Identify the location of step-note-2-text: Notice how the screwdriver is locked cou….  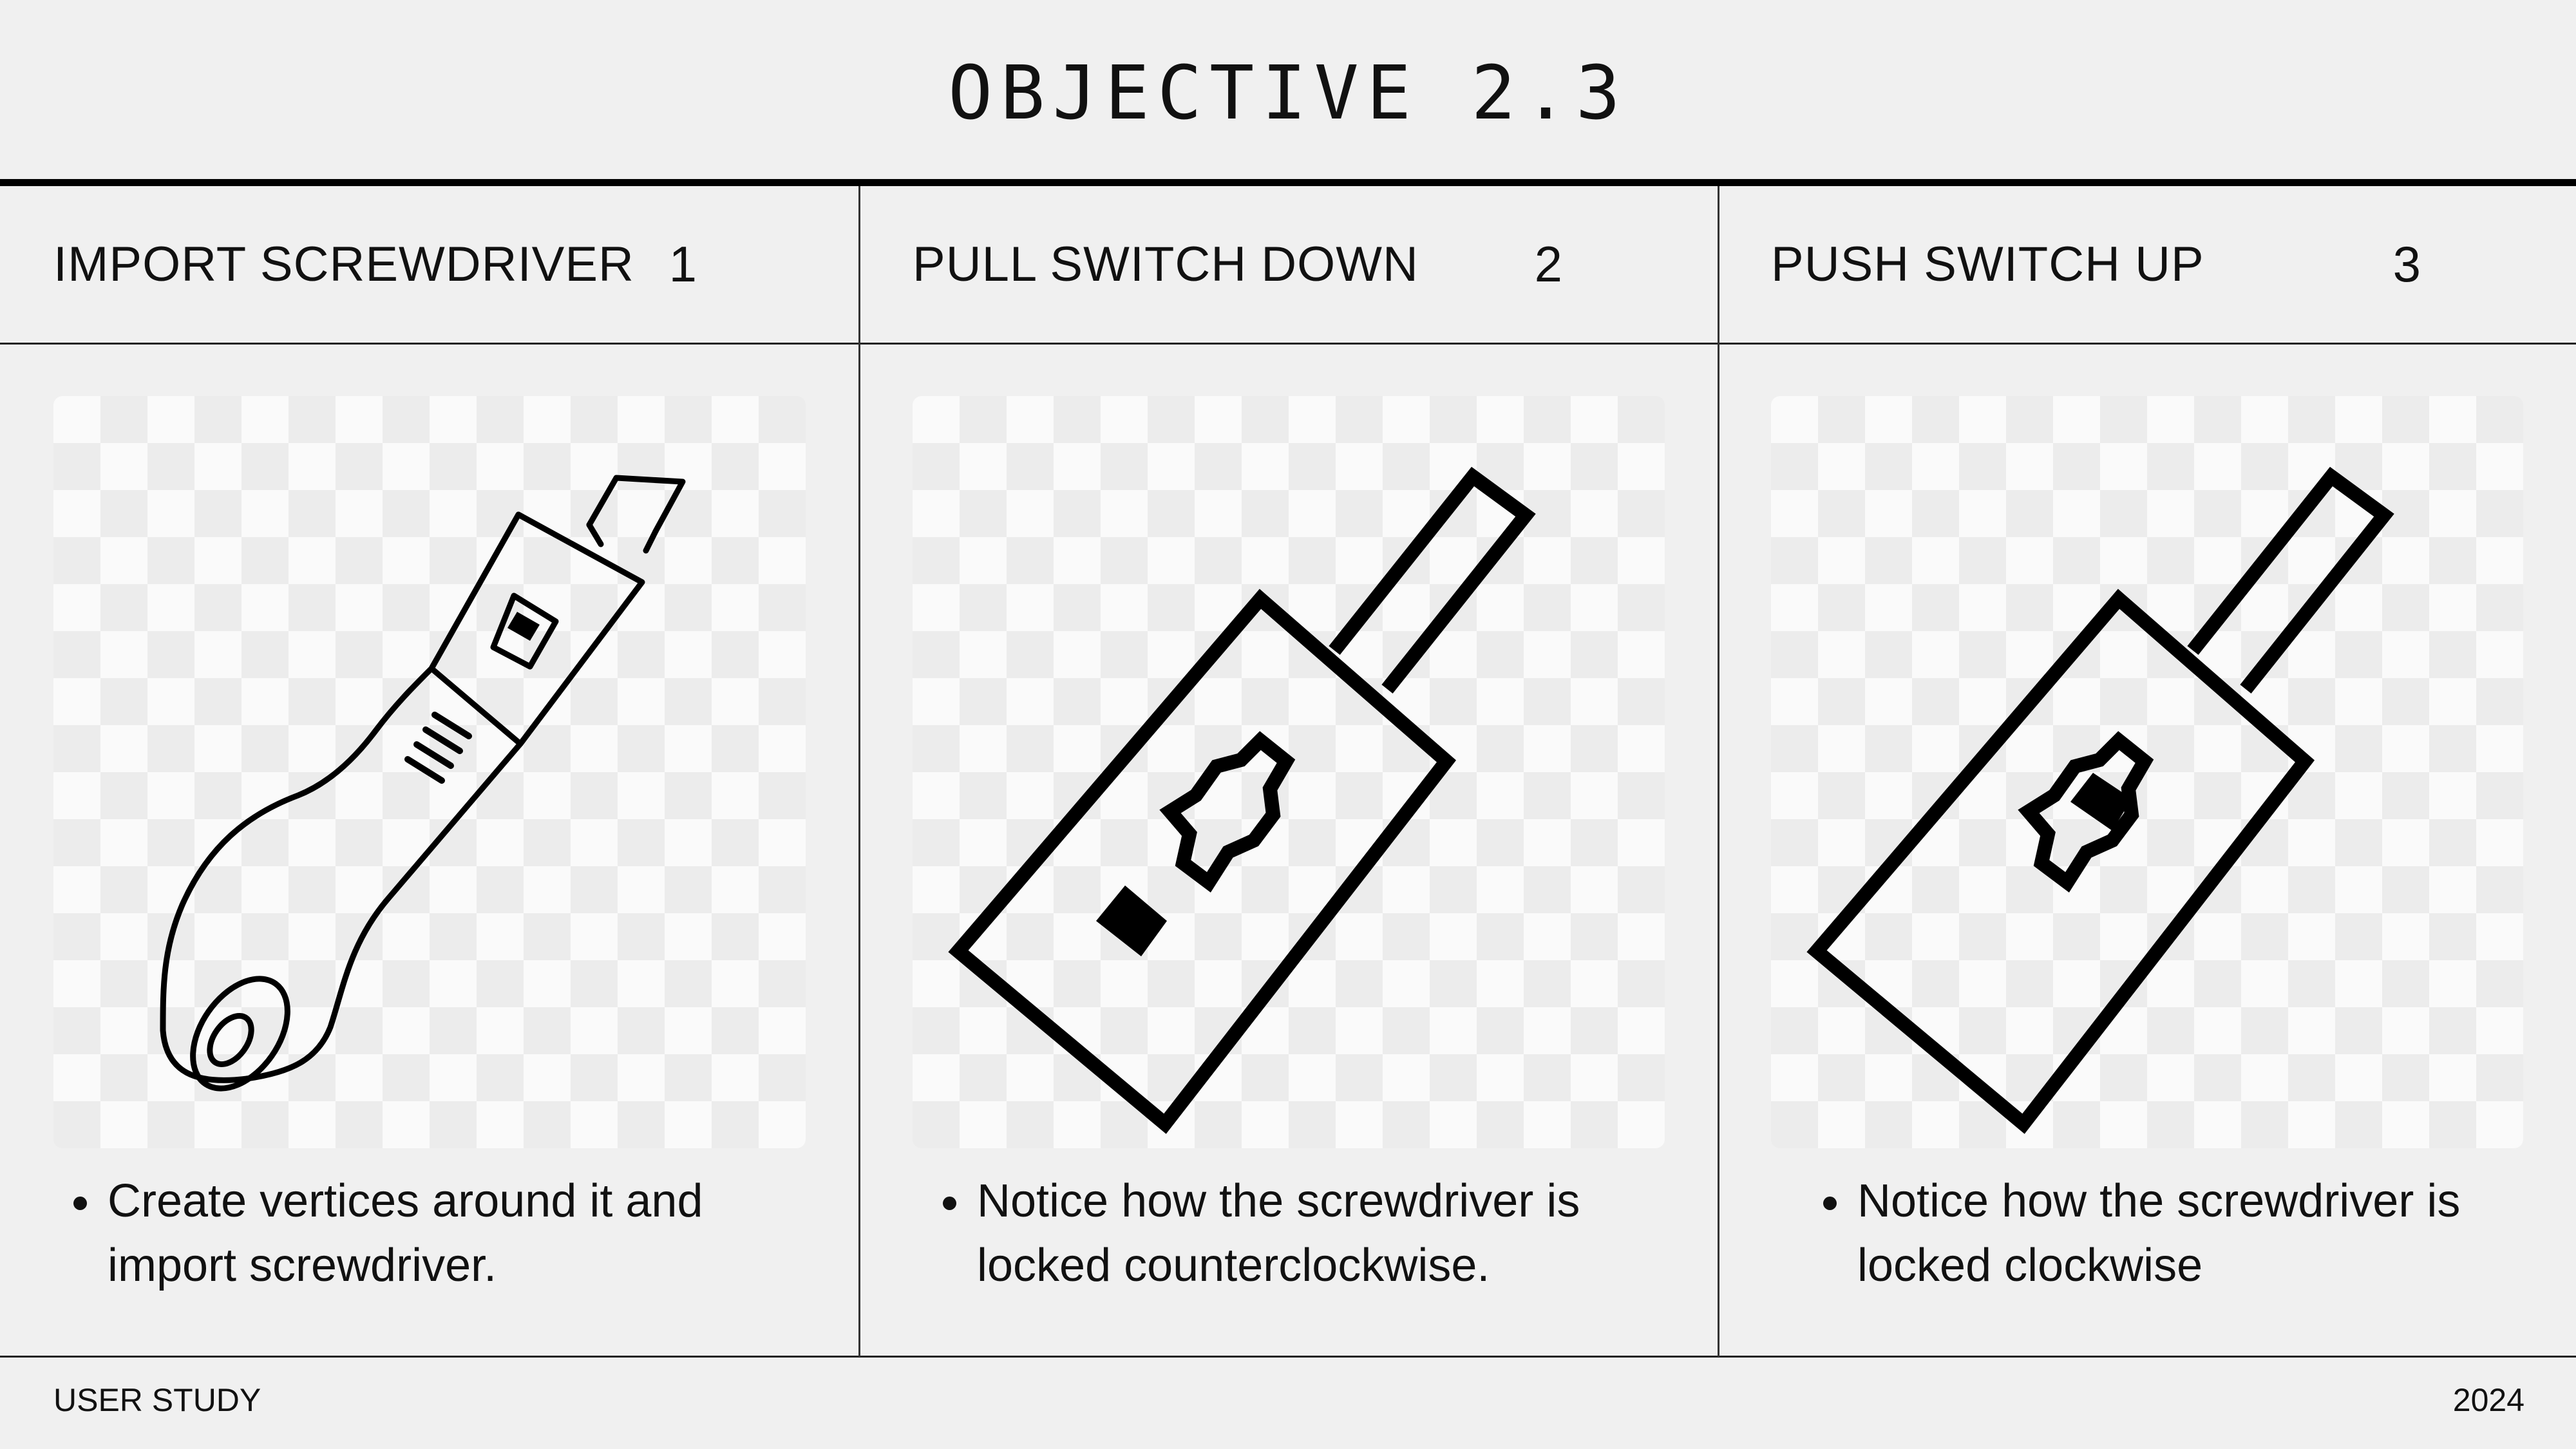
(1302, 1233).